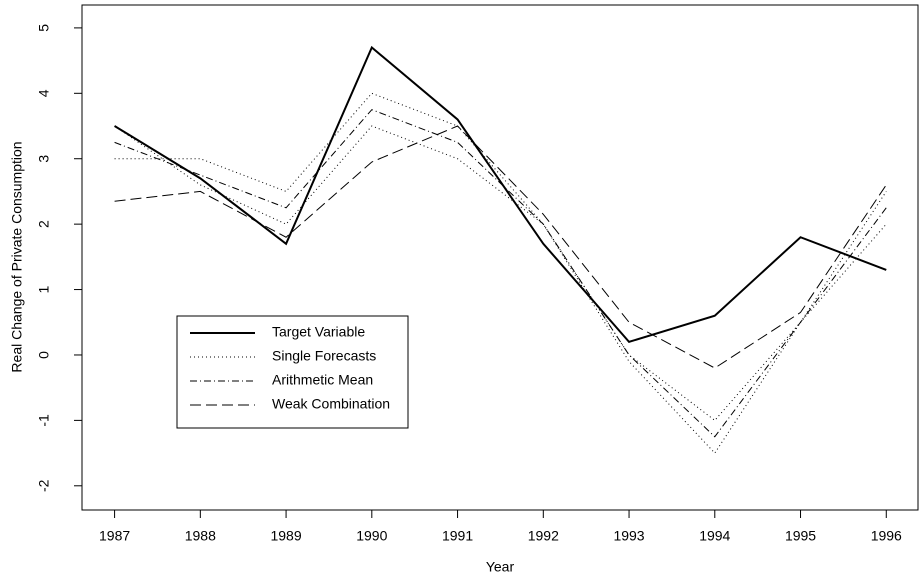 This screenshot has height=580, width=920. Describe the element at coordinates (114, 536) in the screenshot. I see `x-tick-label: 1987` at that location.